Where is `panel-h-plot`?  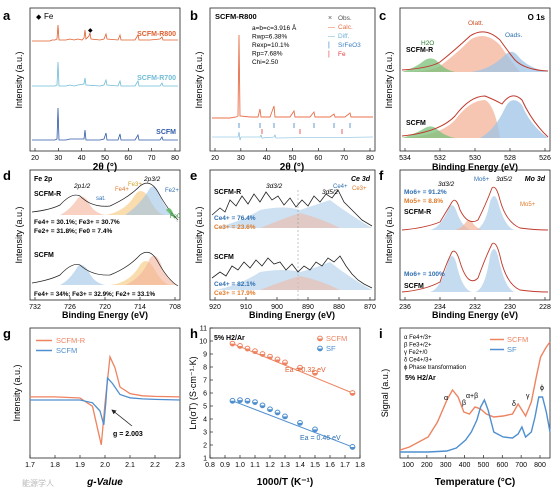 panel-h-plot is located at coordinates (292, 395).